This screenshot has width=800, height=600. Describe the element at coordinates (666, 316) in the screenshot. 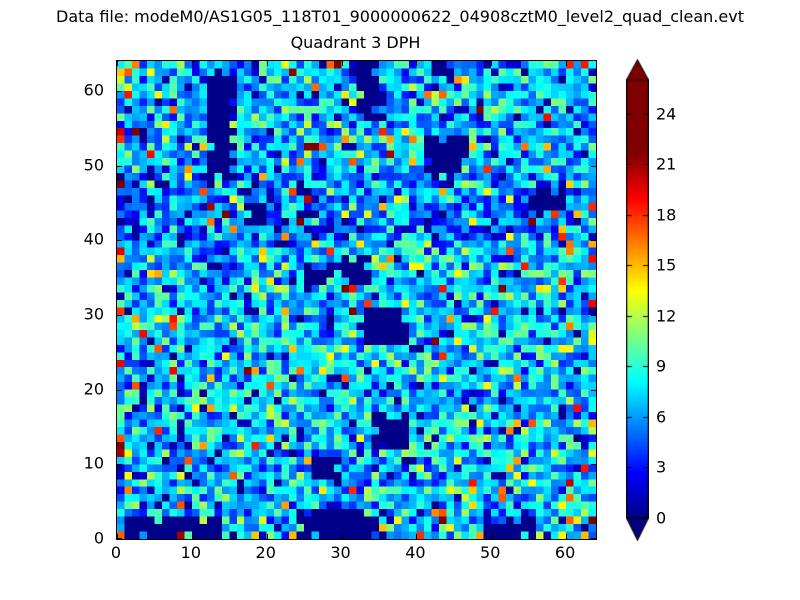

I see `colorbar-tick-label: 12` at that location.